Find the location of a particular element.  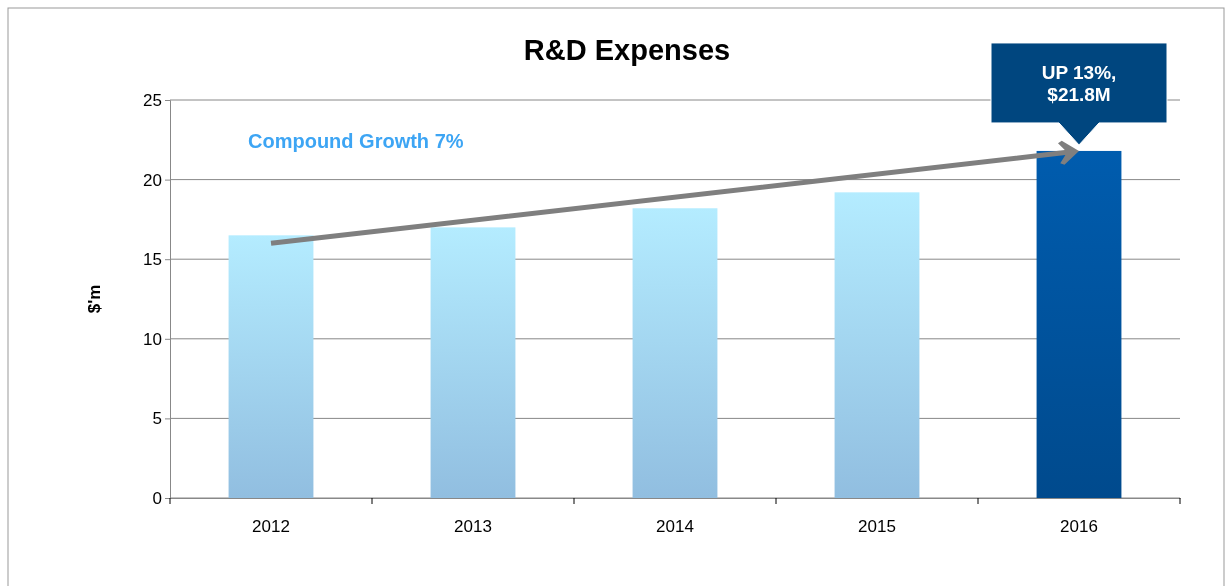

y-tick-label: 5 is located at coordinates (157, 419).